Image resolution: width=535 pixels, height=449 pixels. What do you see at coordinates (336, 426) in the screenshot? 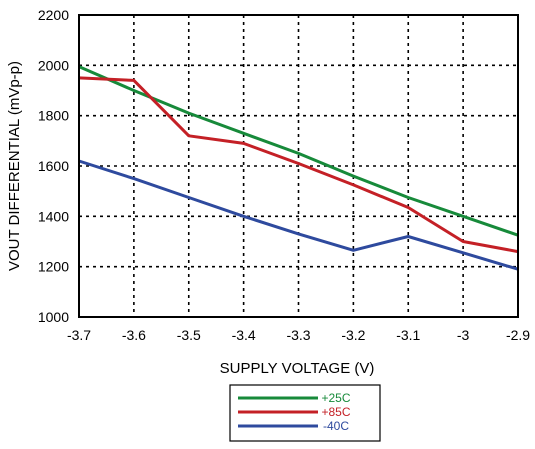
I see `legend-label-2: -40C` at bounding box center [336, 426].